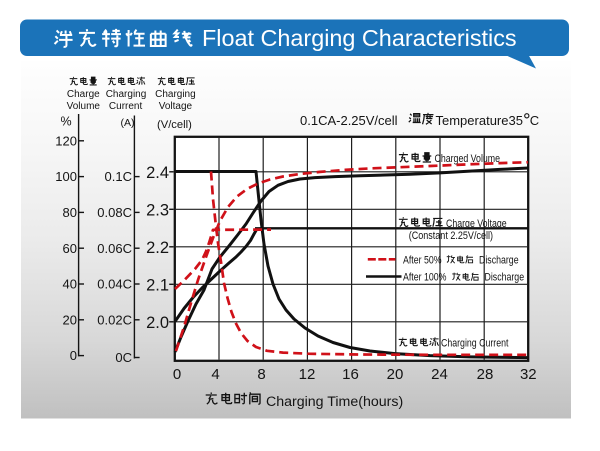 Image resolution: width=600 pixels, height=451 pixels. What do you see at coordinates (174, 125) in the screenshot?
I see `svg-text: (V/cell)` at bounding box center [174, 125].